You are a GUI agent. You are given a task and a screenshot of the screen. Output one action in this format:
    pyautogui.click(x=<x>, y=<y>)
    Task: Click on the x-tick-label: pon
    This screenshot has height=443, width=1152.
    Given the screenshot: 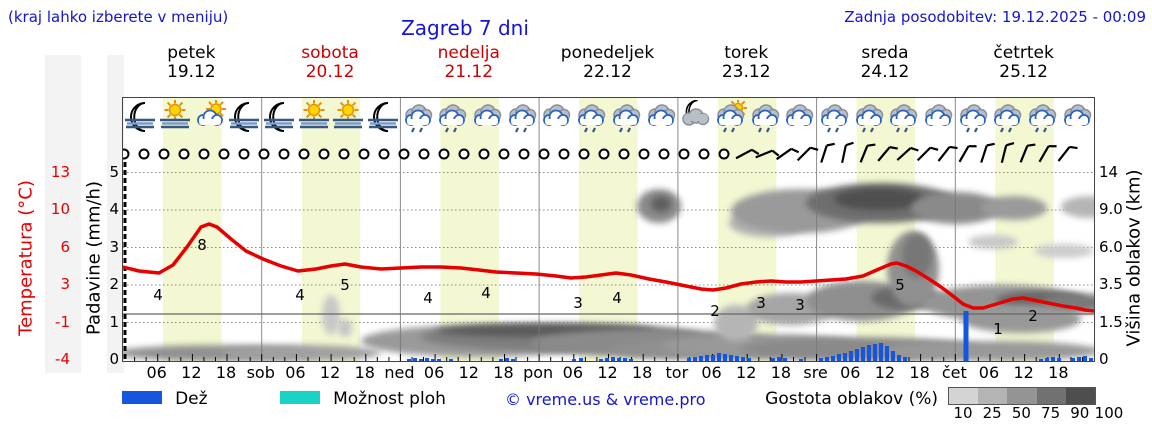 What is the action you would take?
    pyautogui.click(x=538, y=372)
    